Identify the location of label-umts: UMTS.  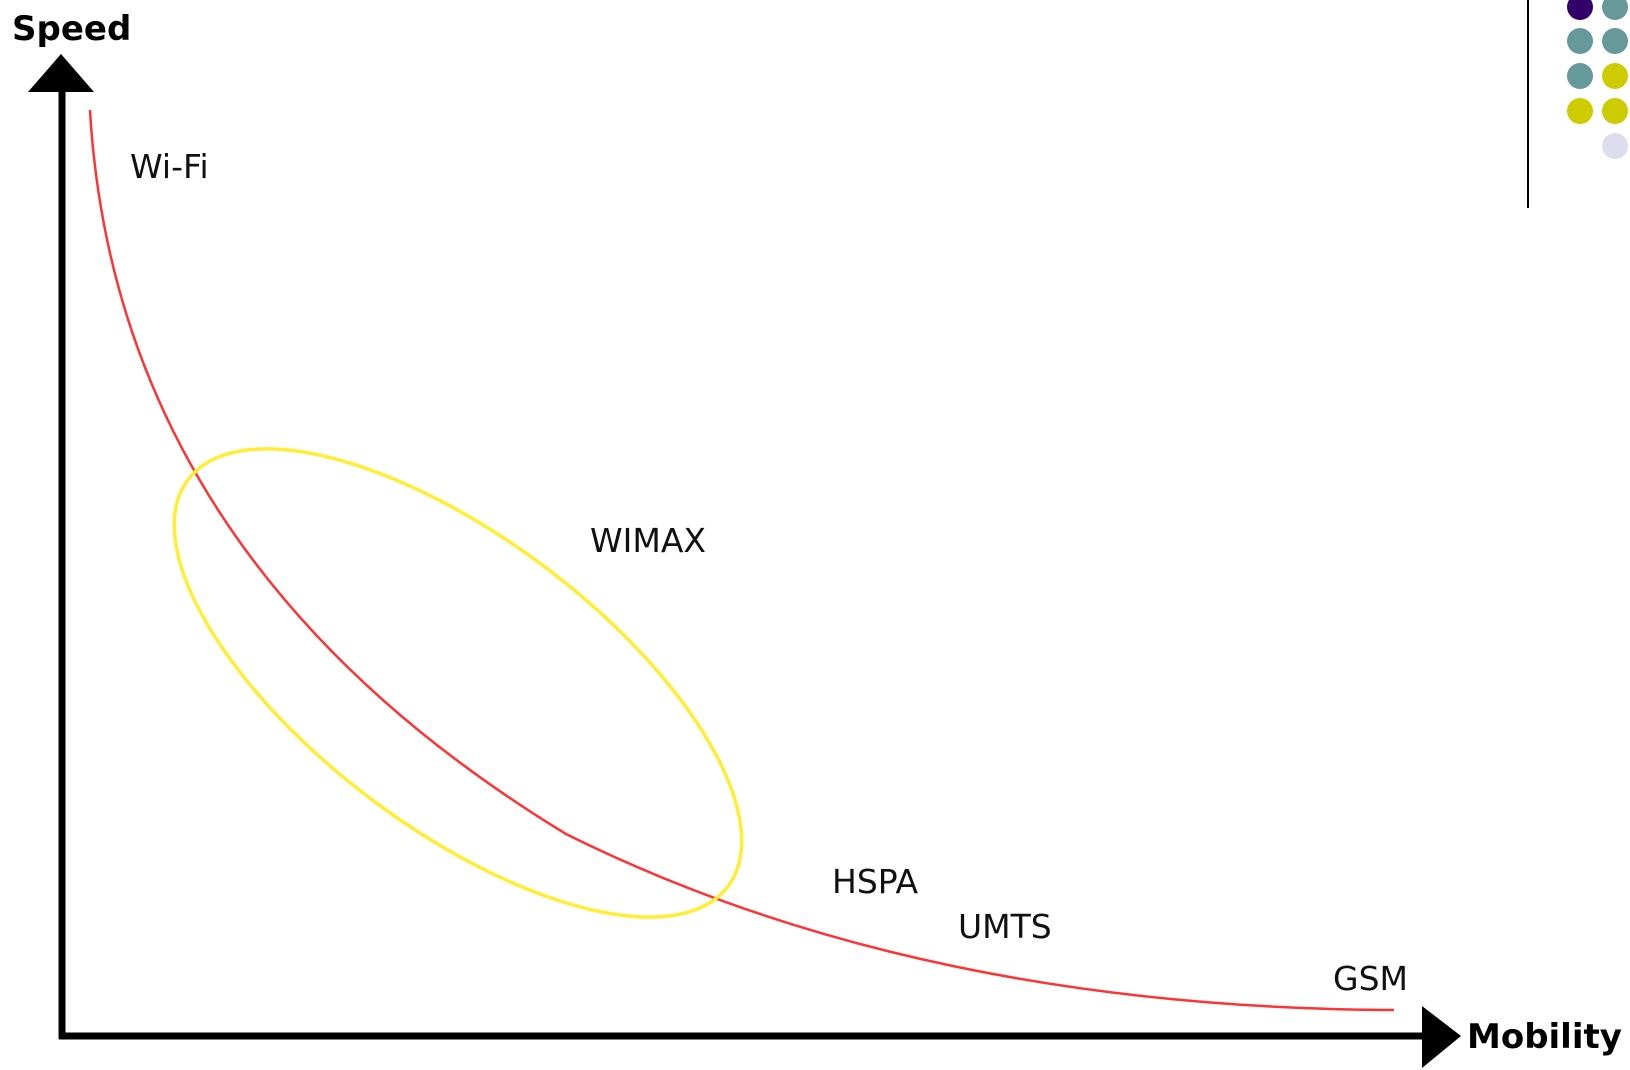
(1005, 926).